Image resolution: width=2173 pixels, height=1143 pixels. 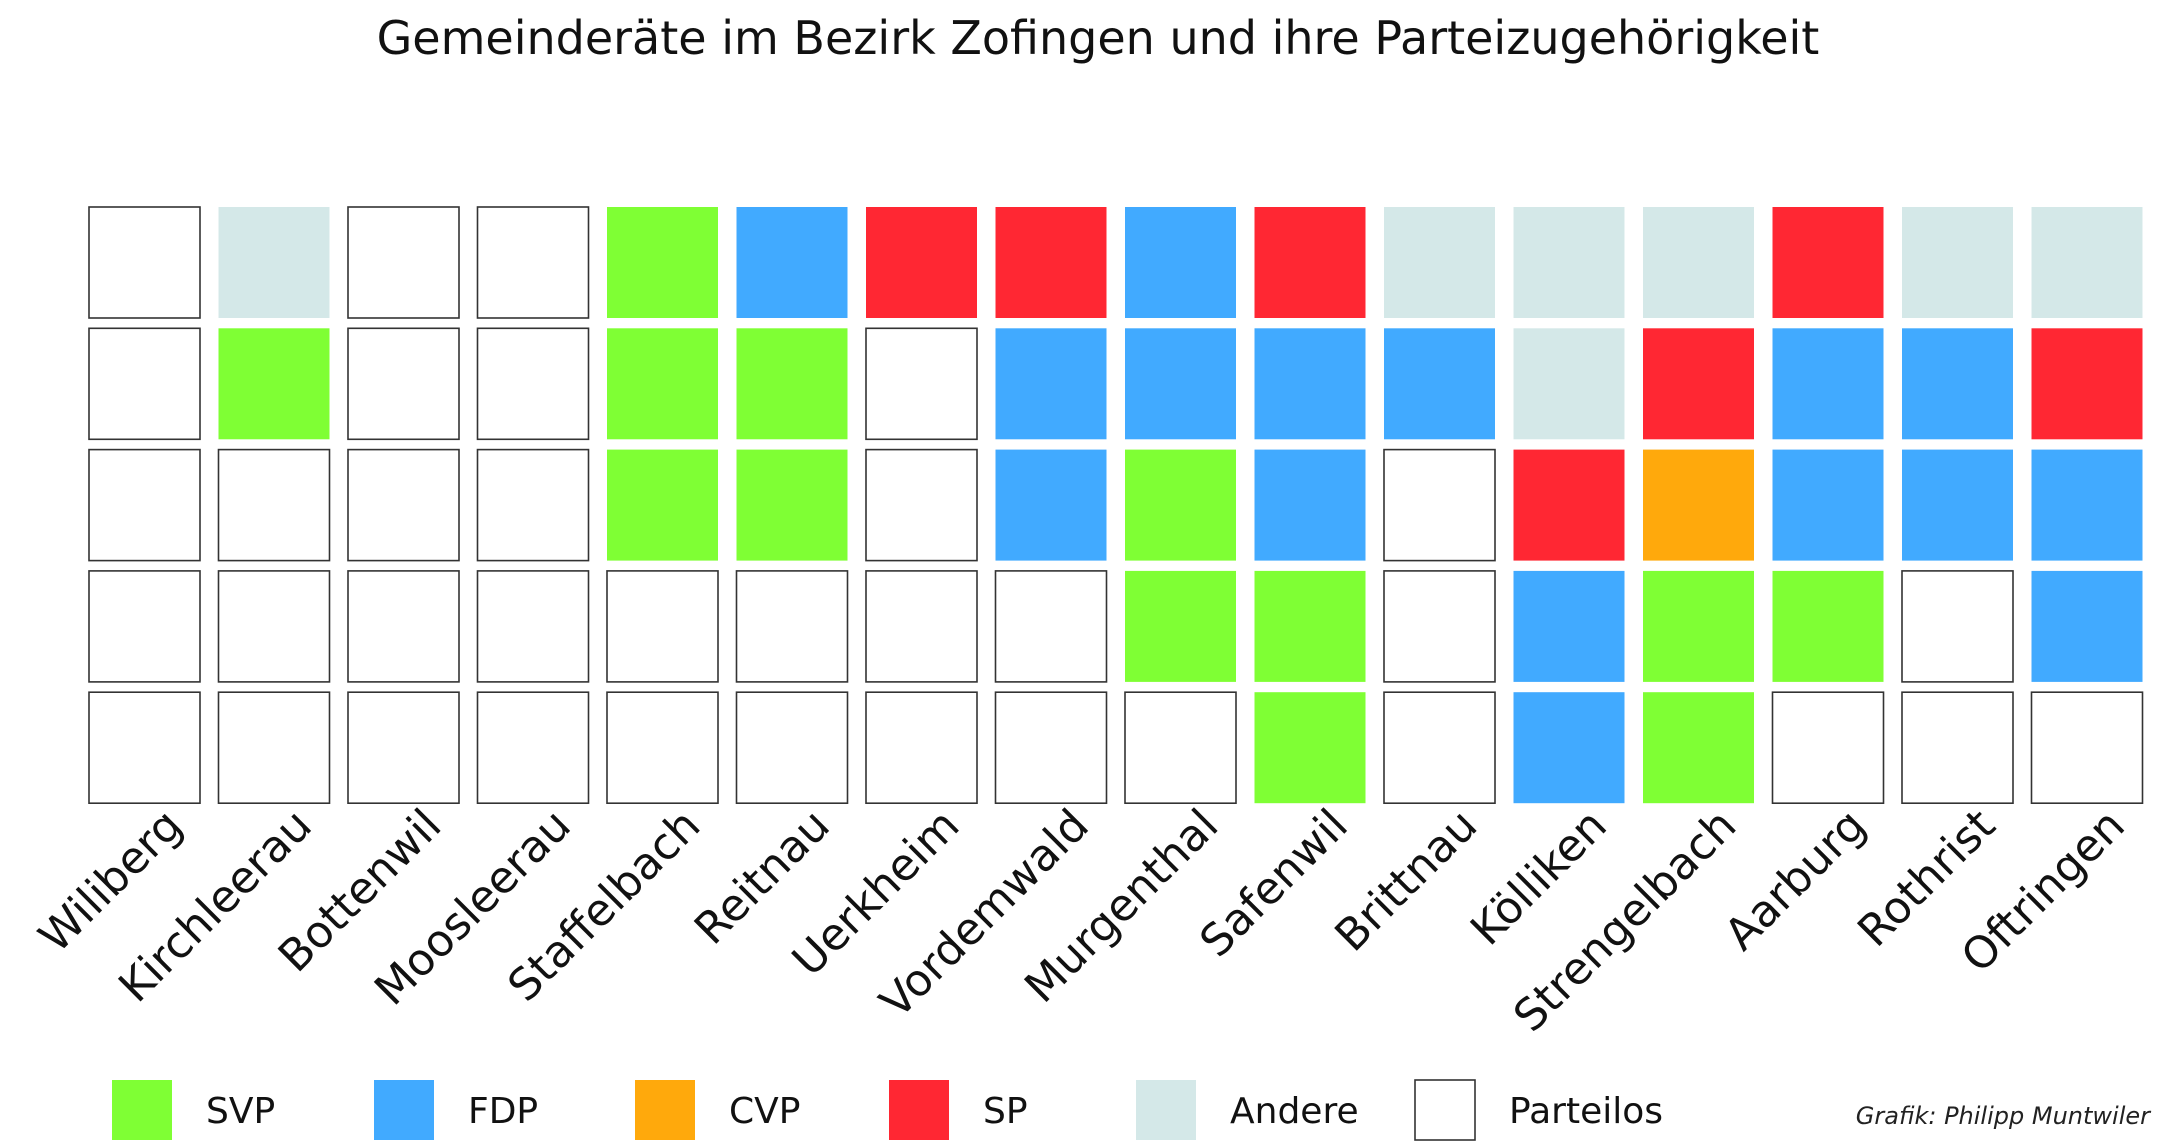 I want to click on legend-label: SP, so click(x=1005, y=1111).